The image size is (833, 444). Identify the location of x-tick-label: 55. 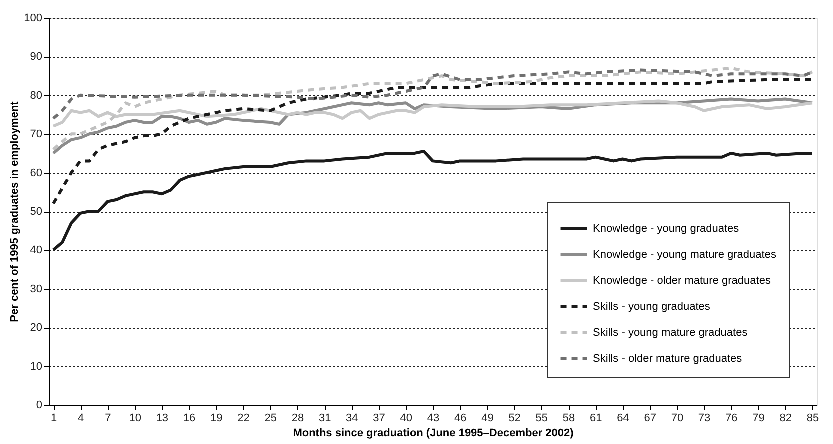
(542, 418).